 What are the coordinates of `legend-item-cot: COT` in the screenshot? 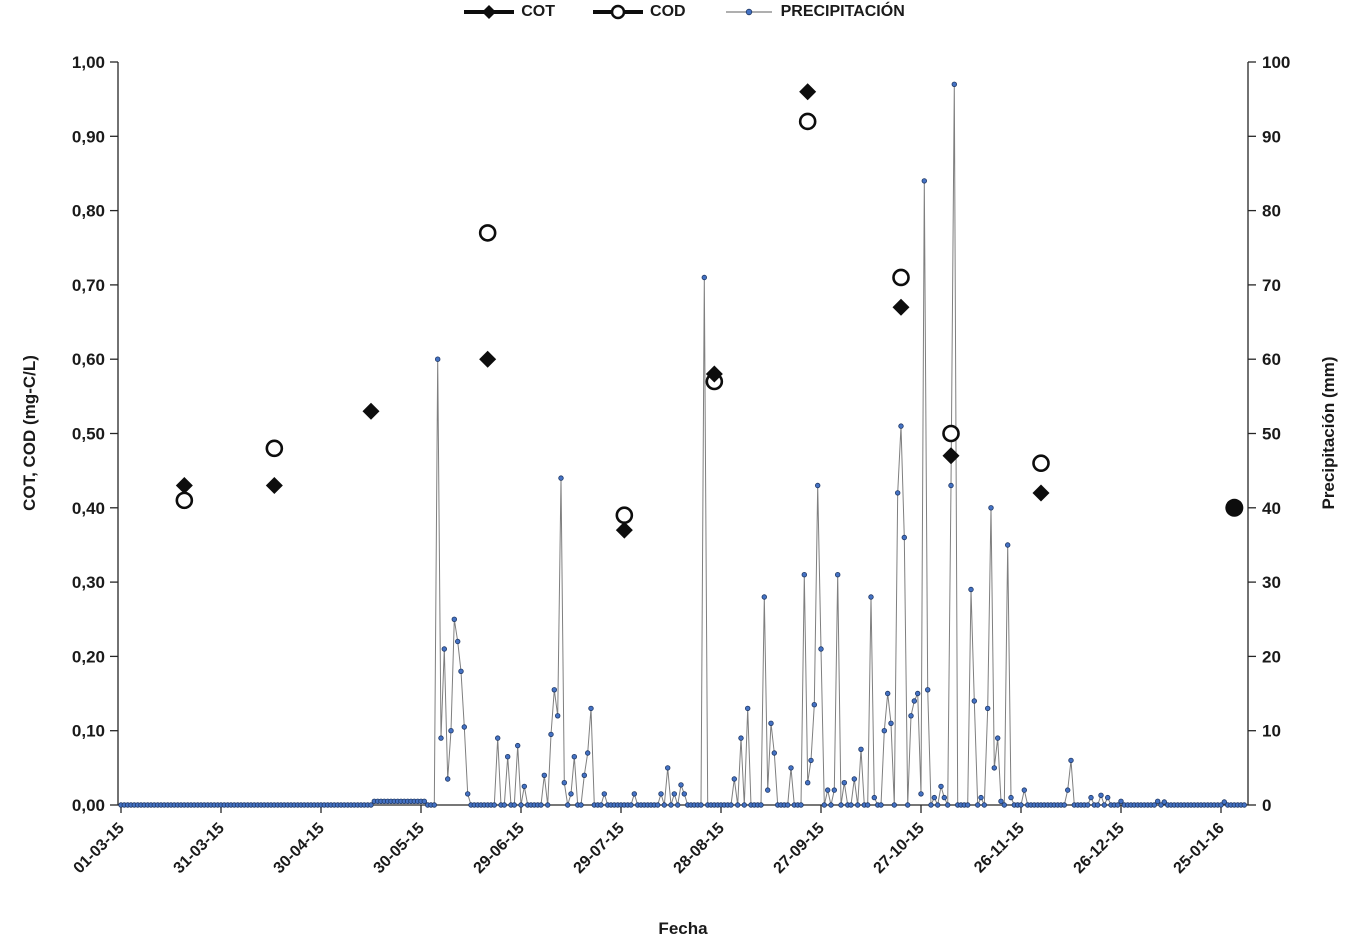 It's located at (508, 12).